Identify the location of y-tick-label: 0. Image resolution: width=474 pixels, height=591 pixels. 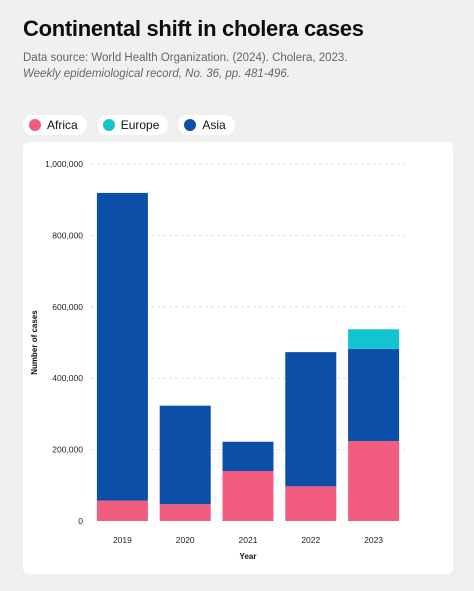
(80, 521).